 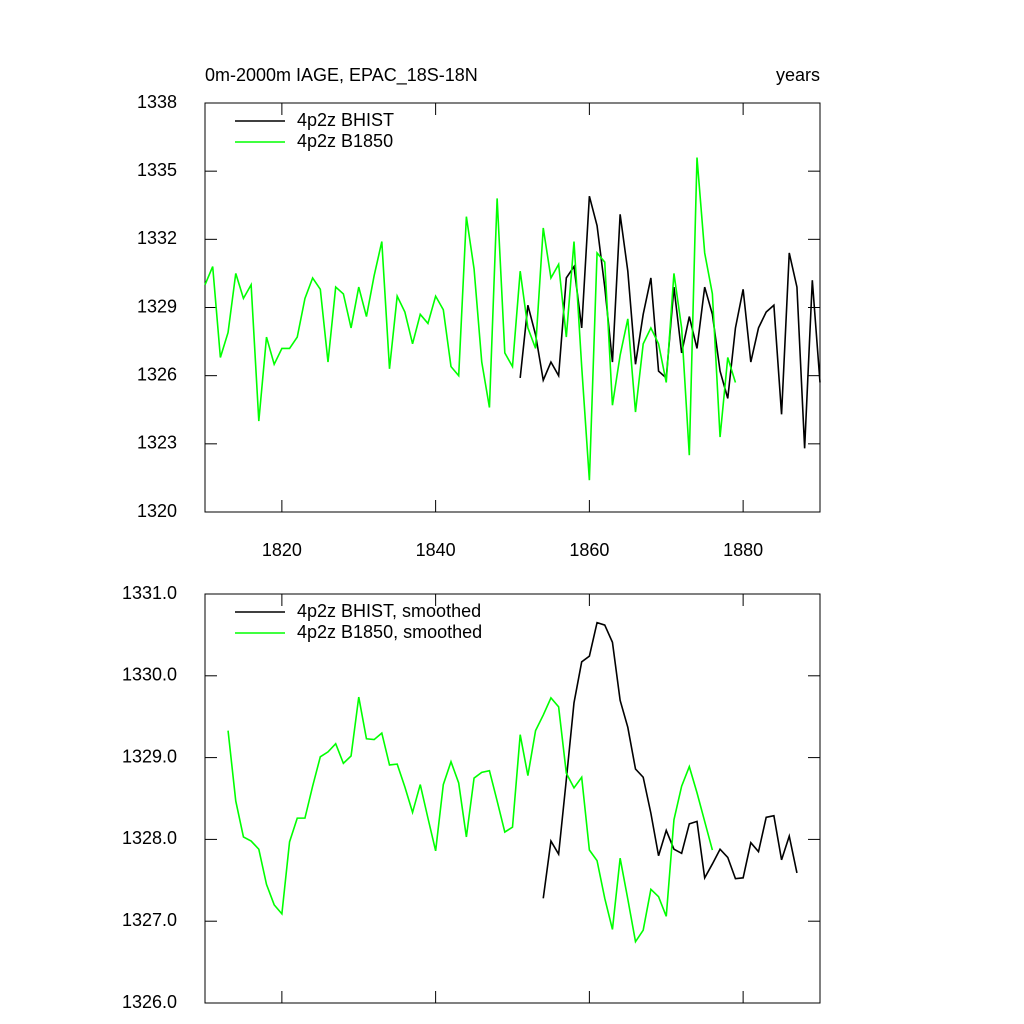 What do you see at coordinates (798, 75) in the screenshot?
I see `right-title: years` at bounding box center [798, 75].